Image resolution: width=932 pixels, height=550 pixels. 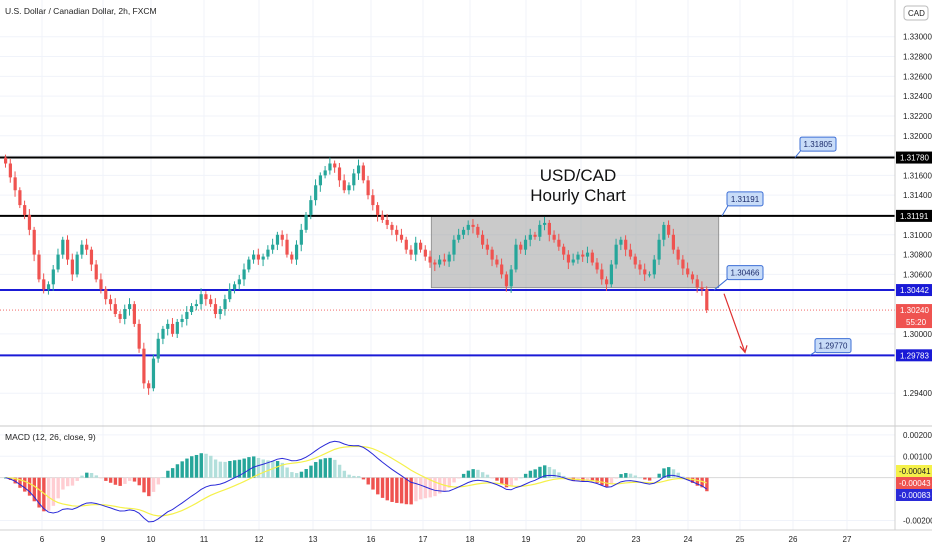 What do you see at coordinates (636, 539) in the screenshot?
I see `x-tick-label: 23` at bounding box center [636, 539].